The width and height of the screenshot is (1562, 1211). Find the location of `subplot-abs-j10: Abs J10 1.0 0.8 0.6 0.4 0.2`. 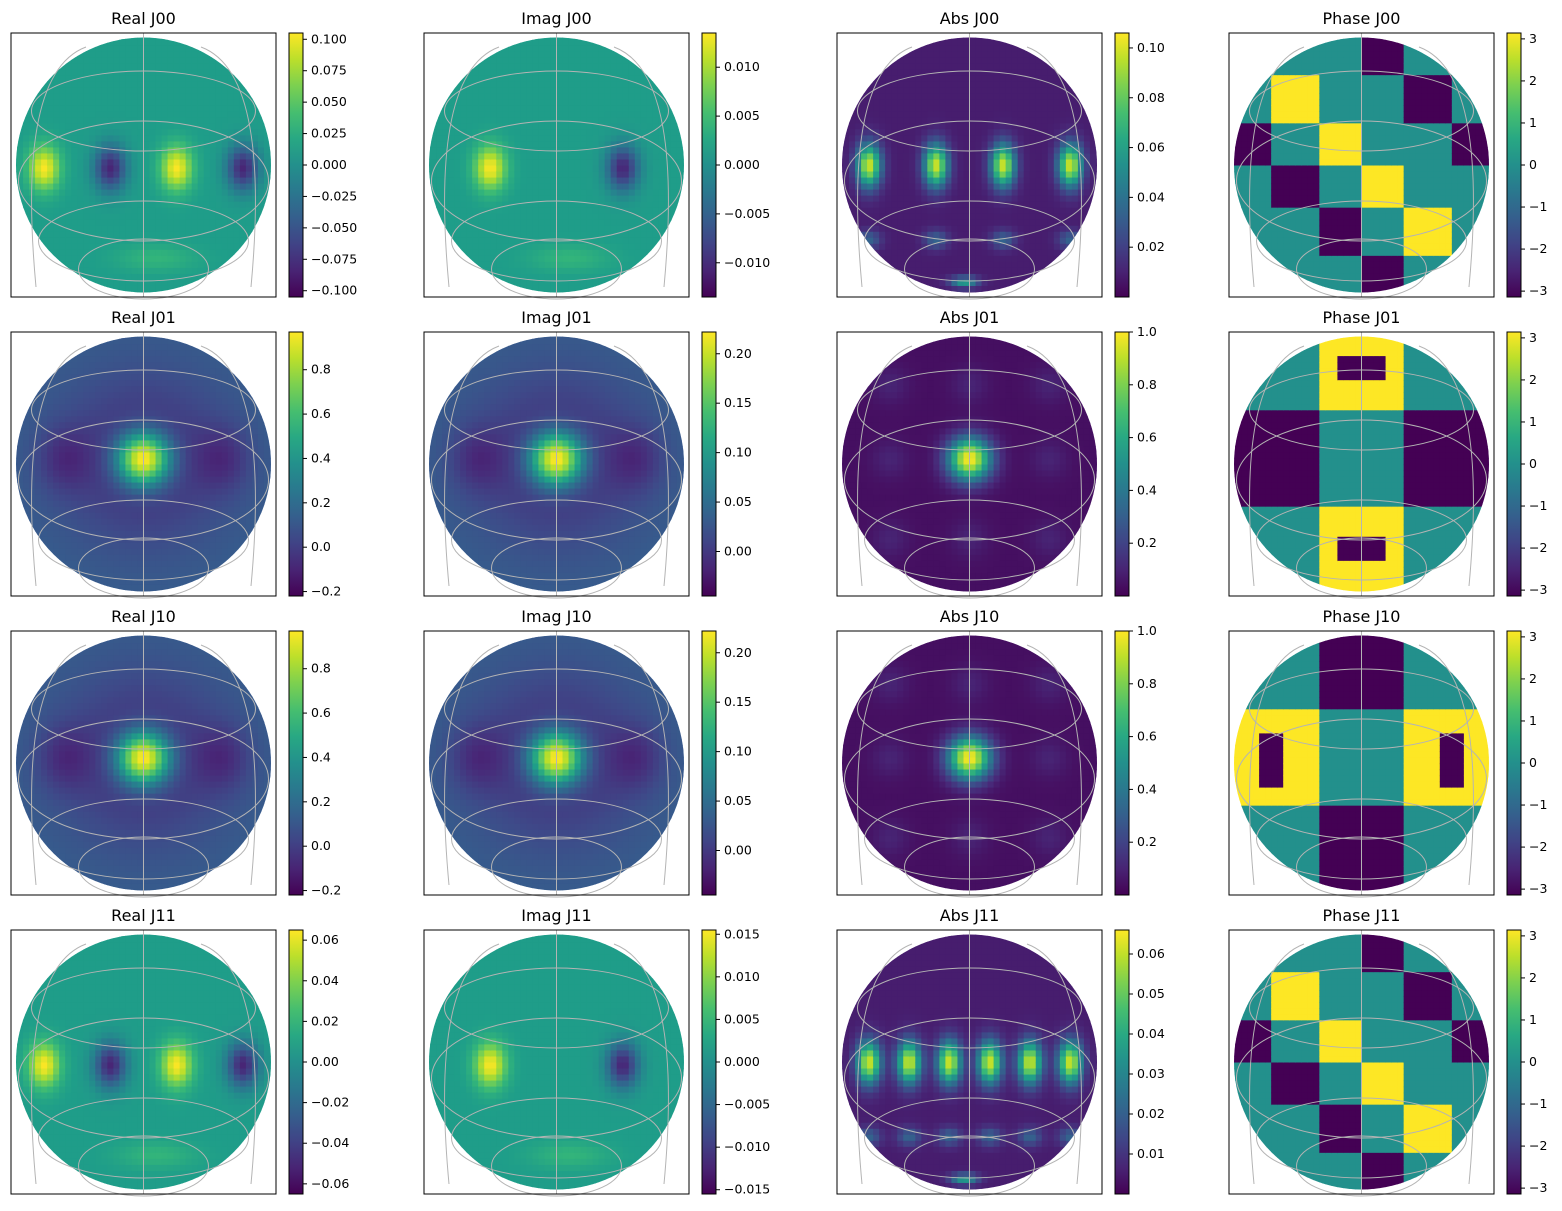

subplot-abs-j10: Abs J10 1.0 0.8 0.6 0.4 0.2 is located at coordinates (996, 752).